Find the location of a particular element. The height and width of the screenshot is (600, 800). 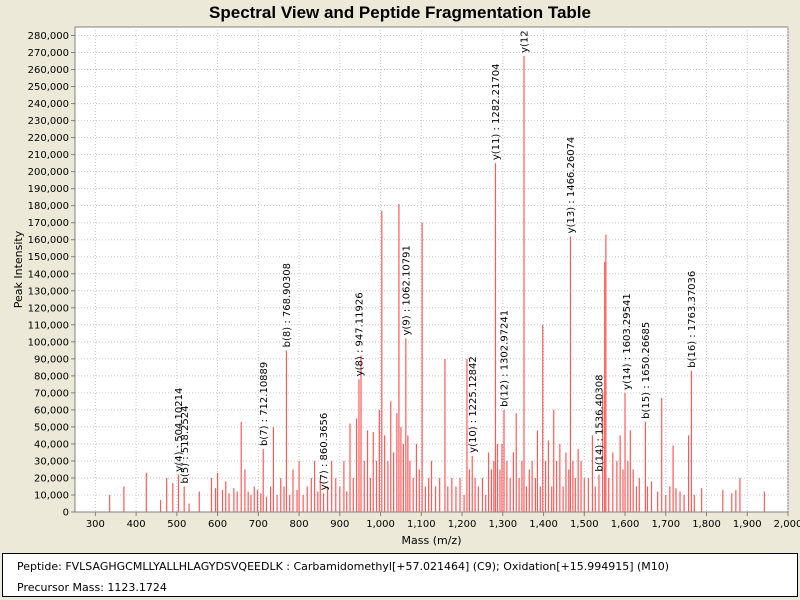

y-tick-label: 70,000 is located at coordinates (51, 393).